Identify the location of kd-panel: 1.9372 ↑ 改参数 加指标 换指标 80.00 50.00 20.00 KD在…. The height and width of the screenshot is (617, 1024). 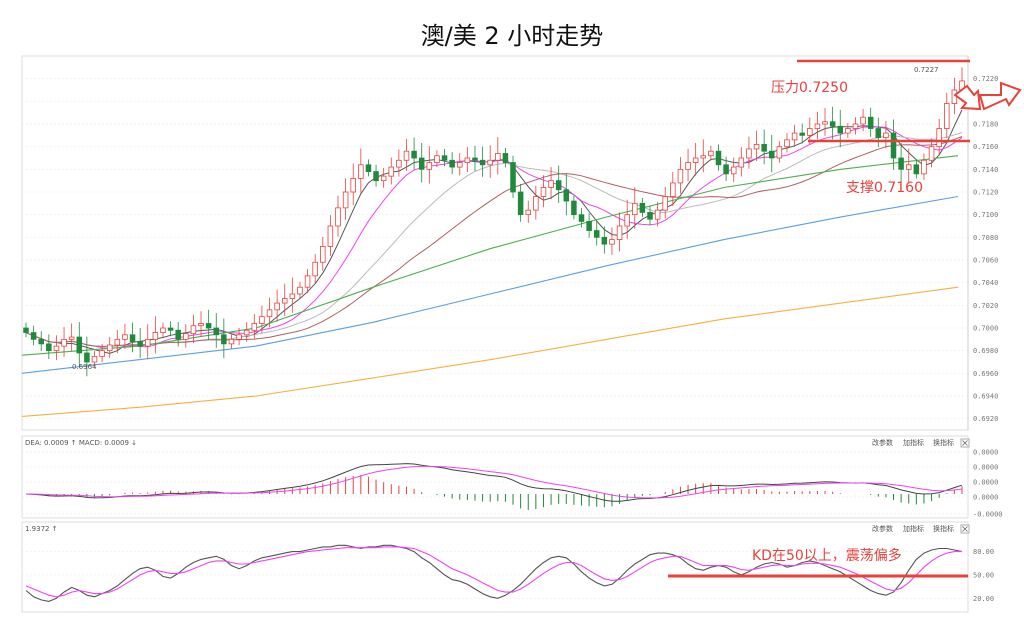
(507, 567).